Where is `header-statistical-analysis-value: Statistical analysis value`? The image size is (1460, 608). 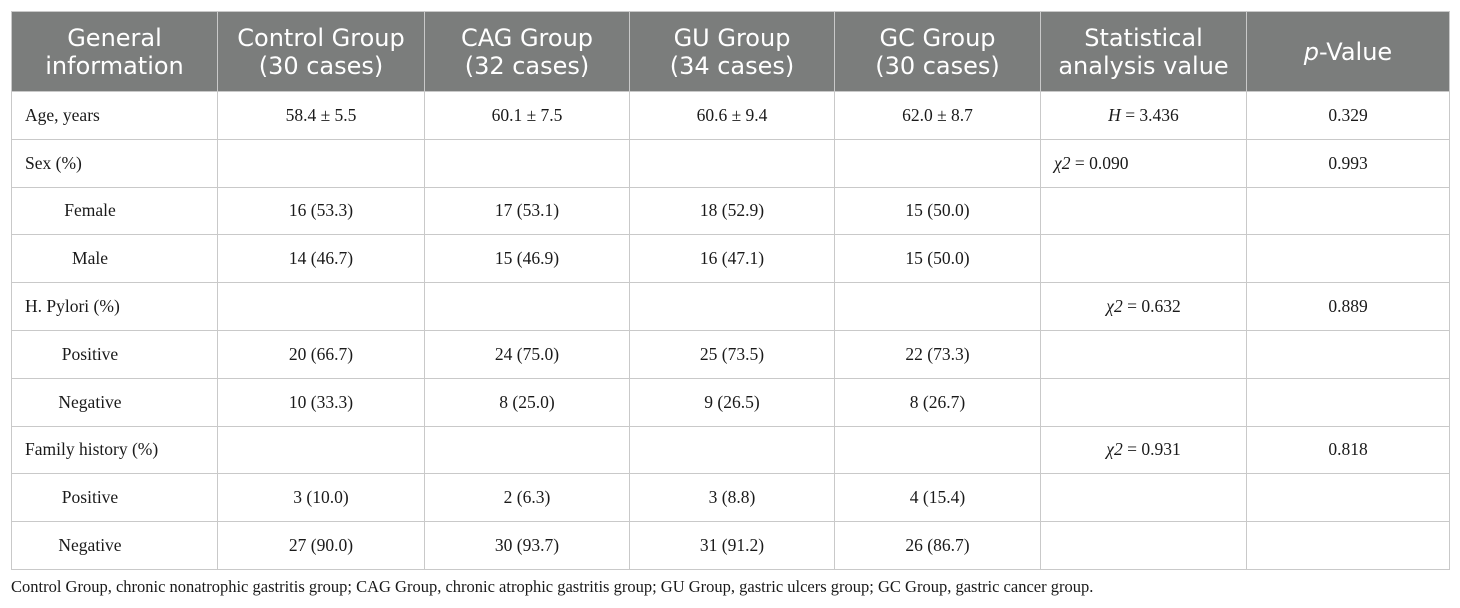 header-statistical-analysis-value: Statistical analysis value is located at coordinates (1143, 51).